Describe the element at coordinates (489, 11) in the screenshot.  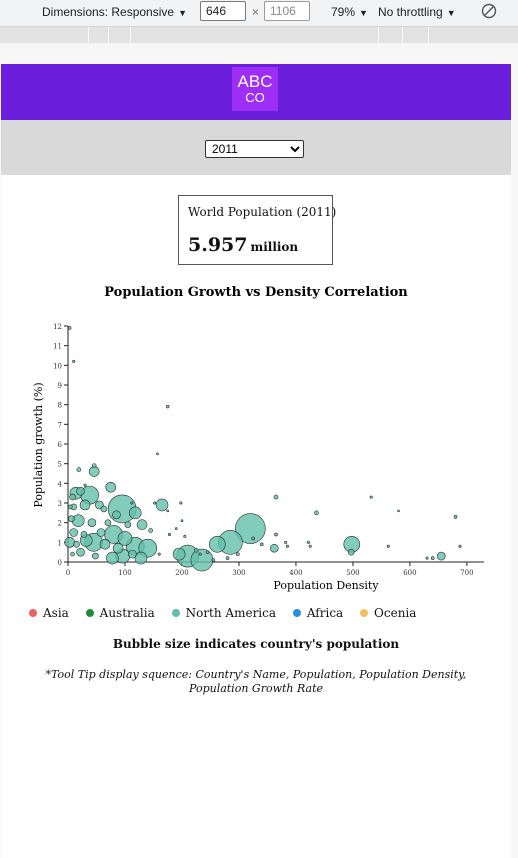
I see `rotate-icon` at that location.